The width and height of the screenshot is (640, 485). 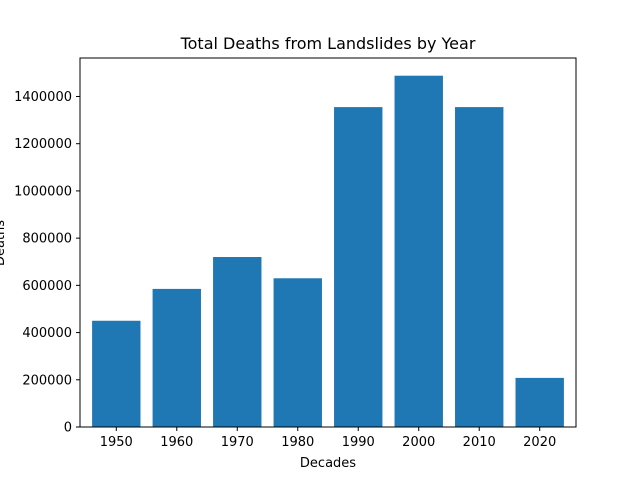 I want to click on bar-1950, so click(x=116, y=373).